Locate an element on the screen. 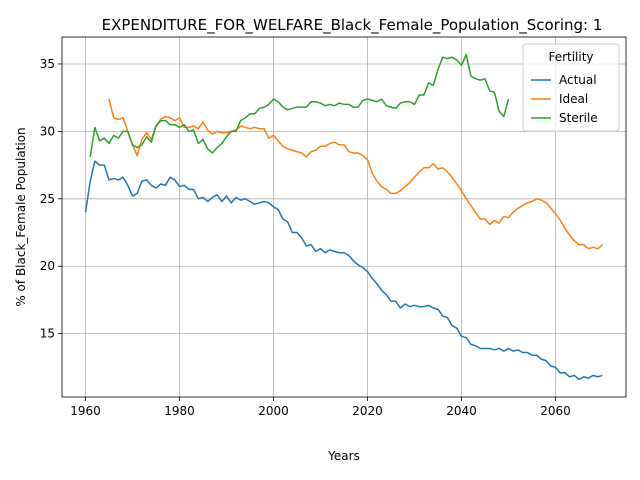 The height and width of the screenshot is (480, 640). x-tick-label: 2060 is located at coordinates (555, 411).